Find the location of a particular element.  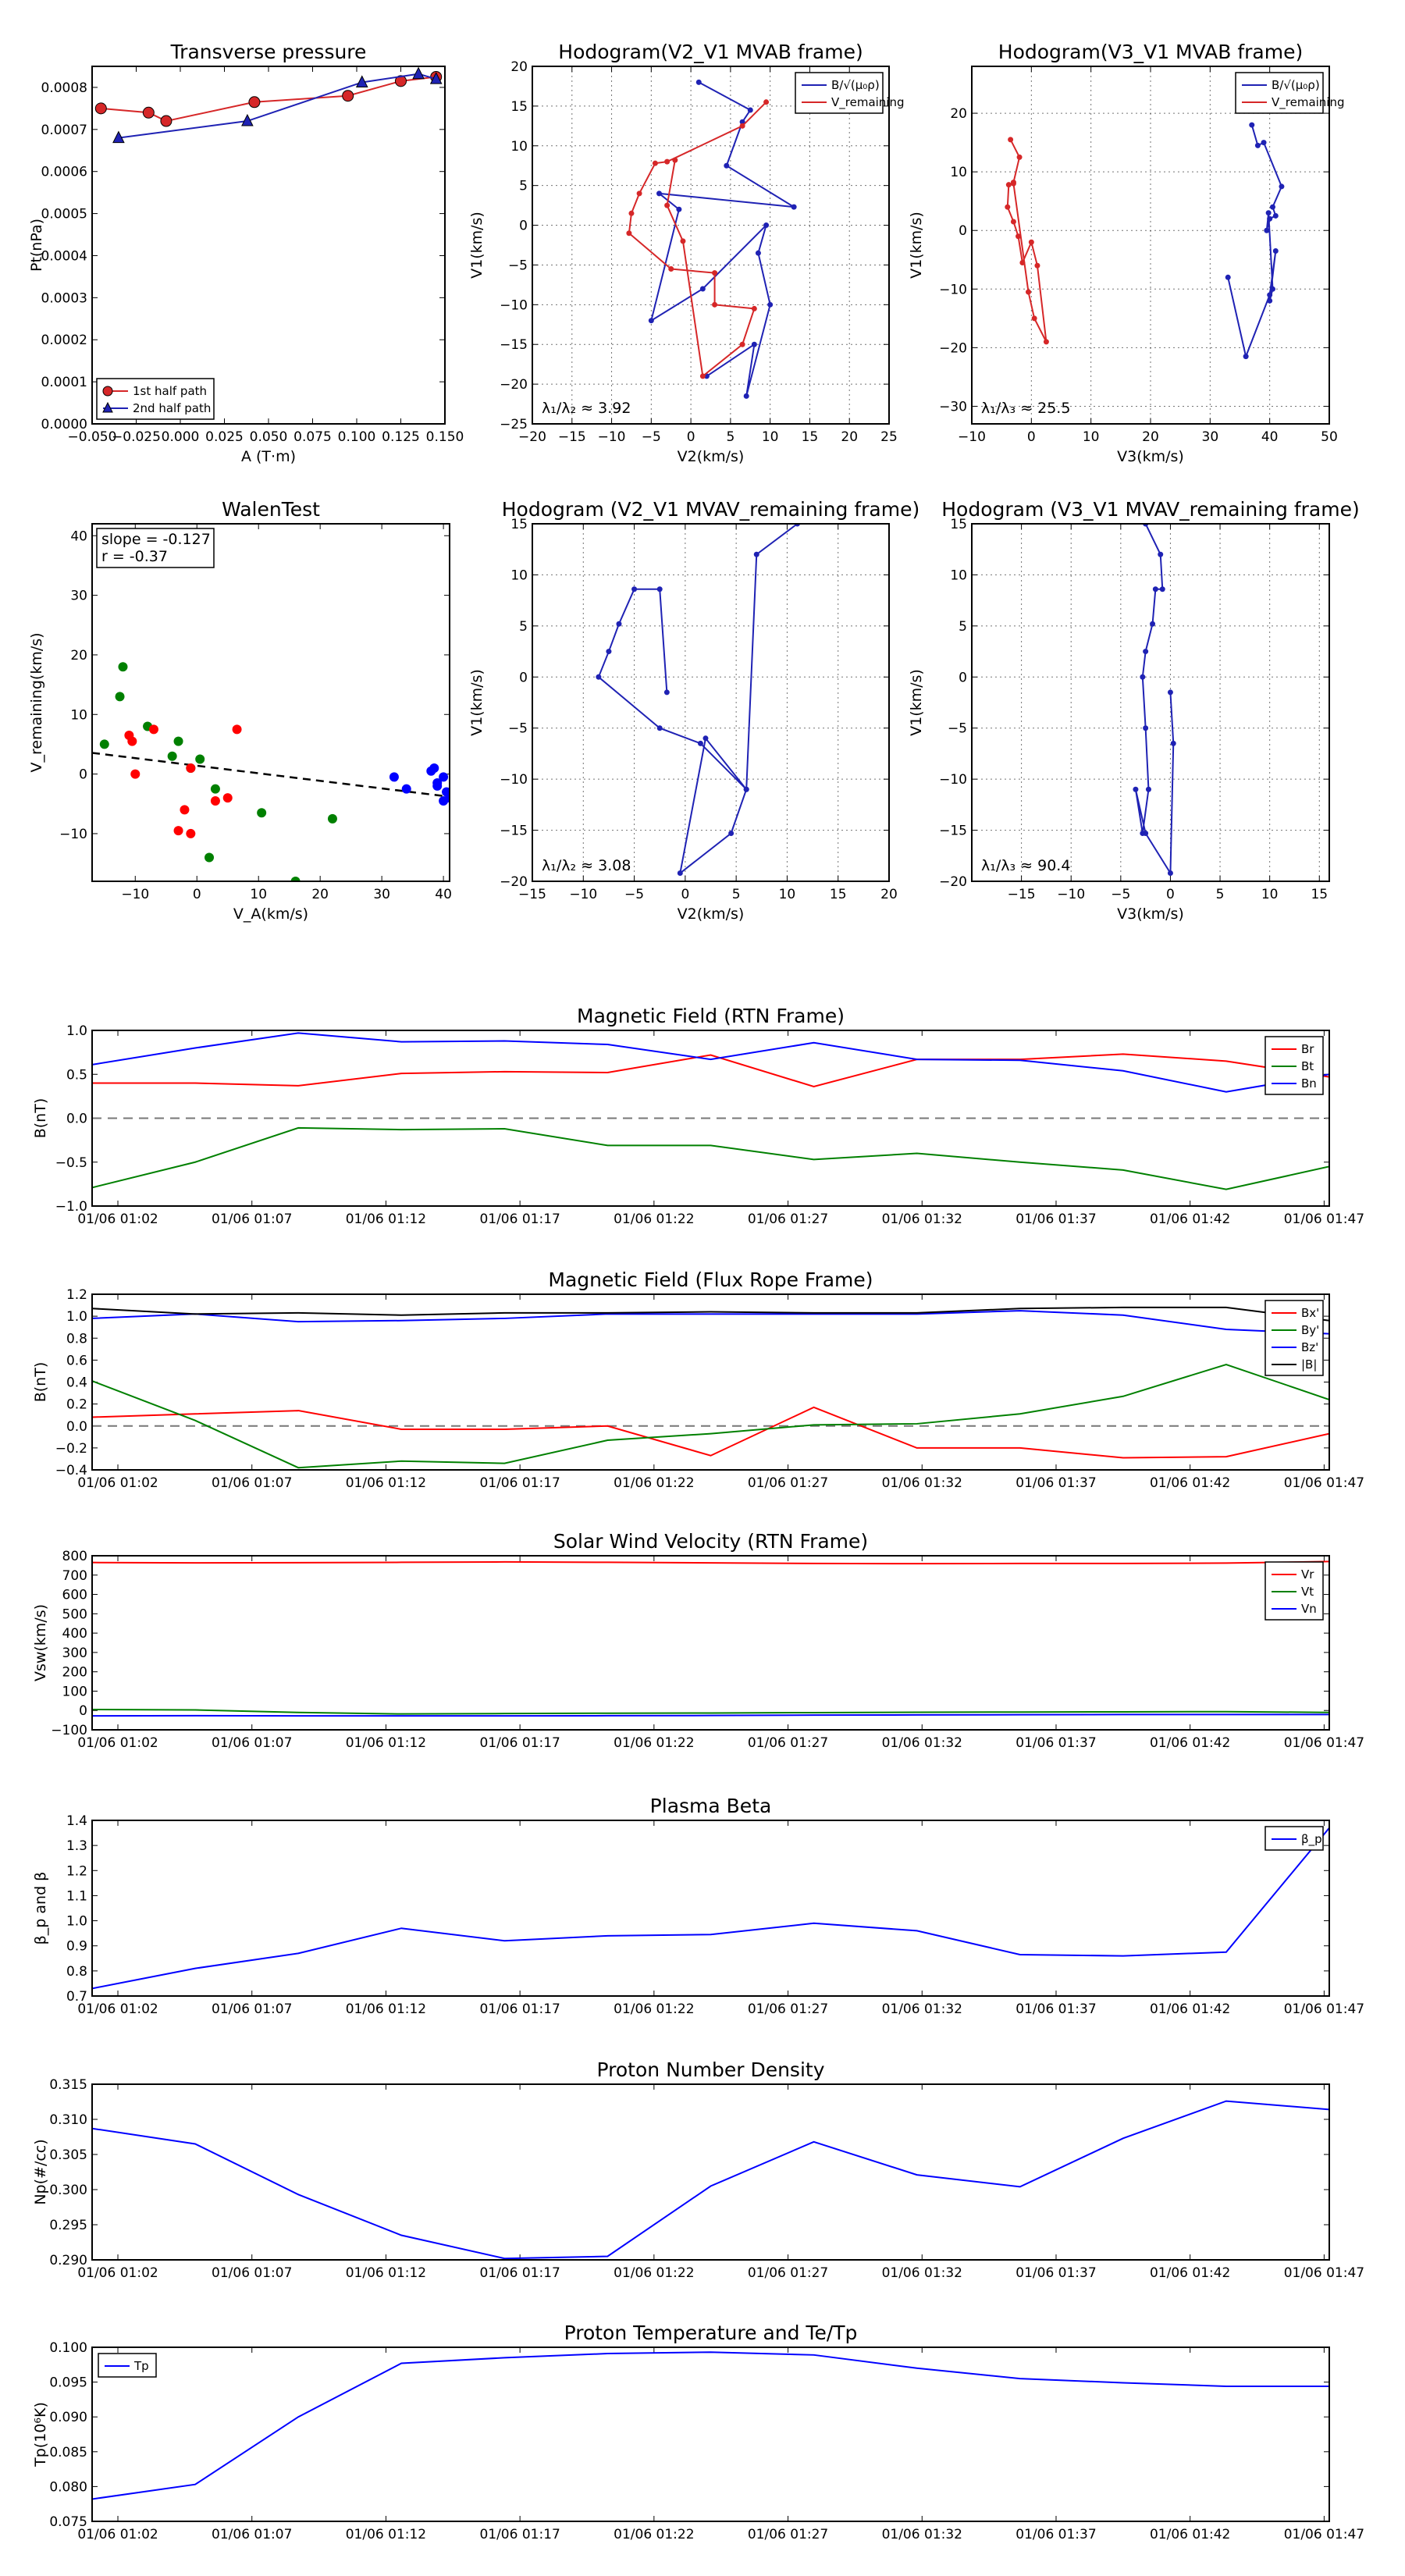

y-tick-label: 0.100 is located at coordinates (68, 2348).